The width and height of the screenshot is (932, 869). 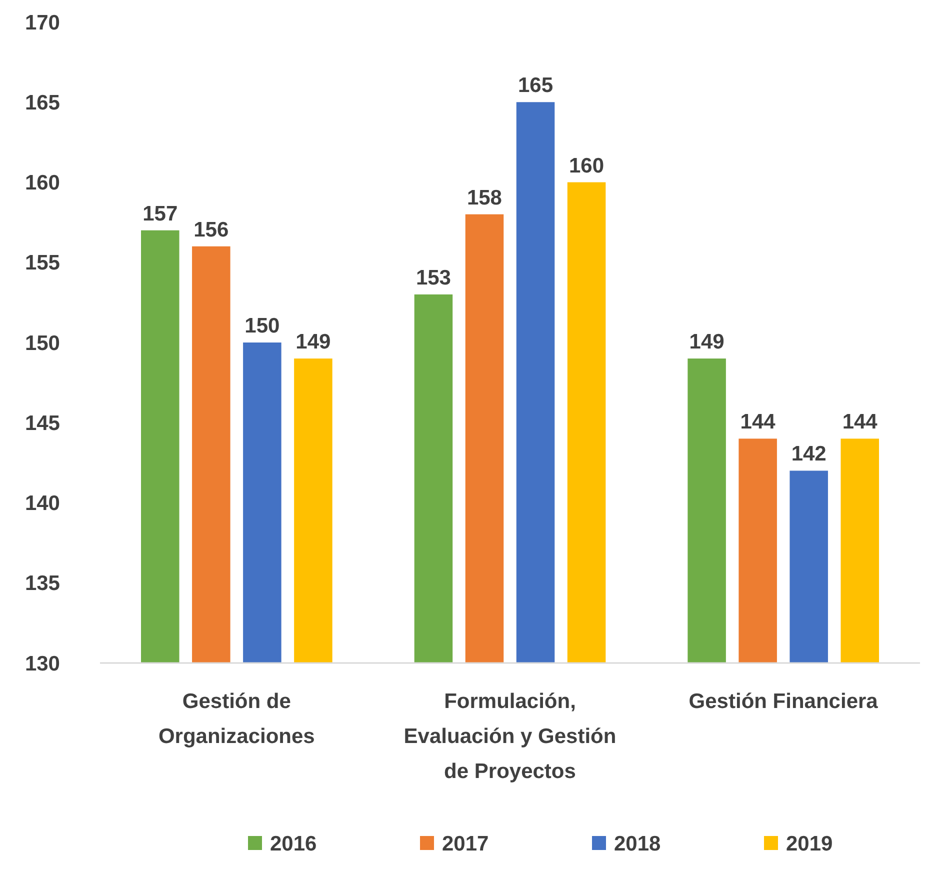 I want to click on y-tick-label: 150, so click(x=42, y=343).